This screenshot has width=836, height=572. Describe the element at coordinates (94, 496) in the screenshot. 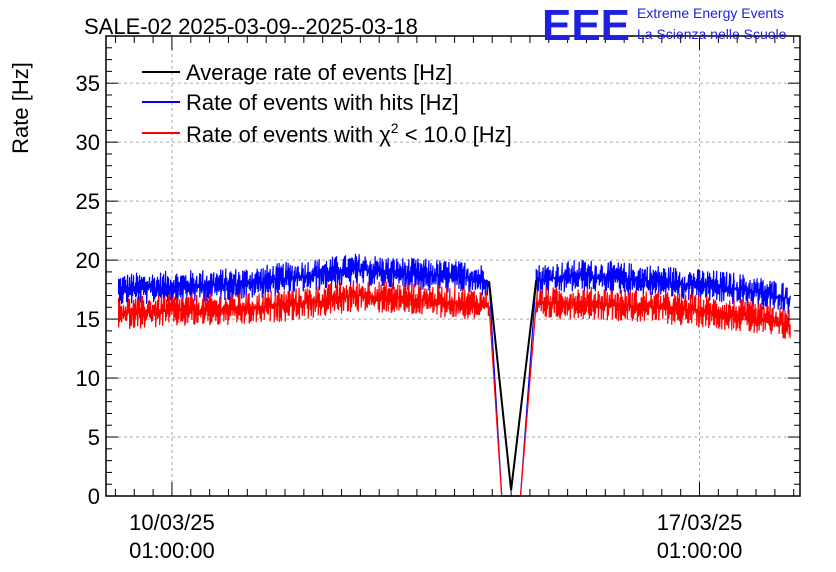

I see `y-tick-label: 0` at that location.